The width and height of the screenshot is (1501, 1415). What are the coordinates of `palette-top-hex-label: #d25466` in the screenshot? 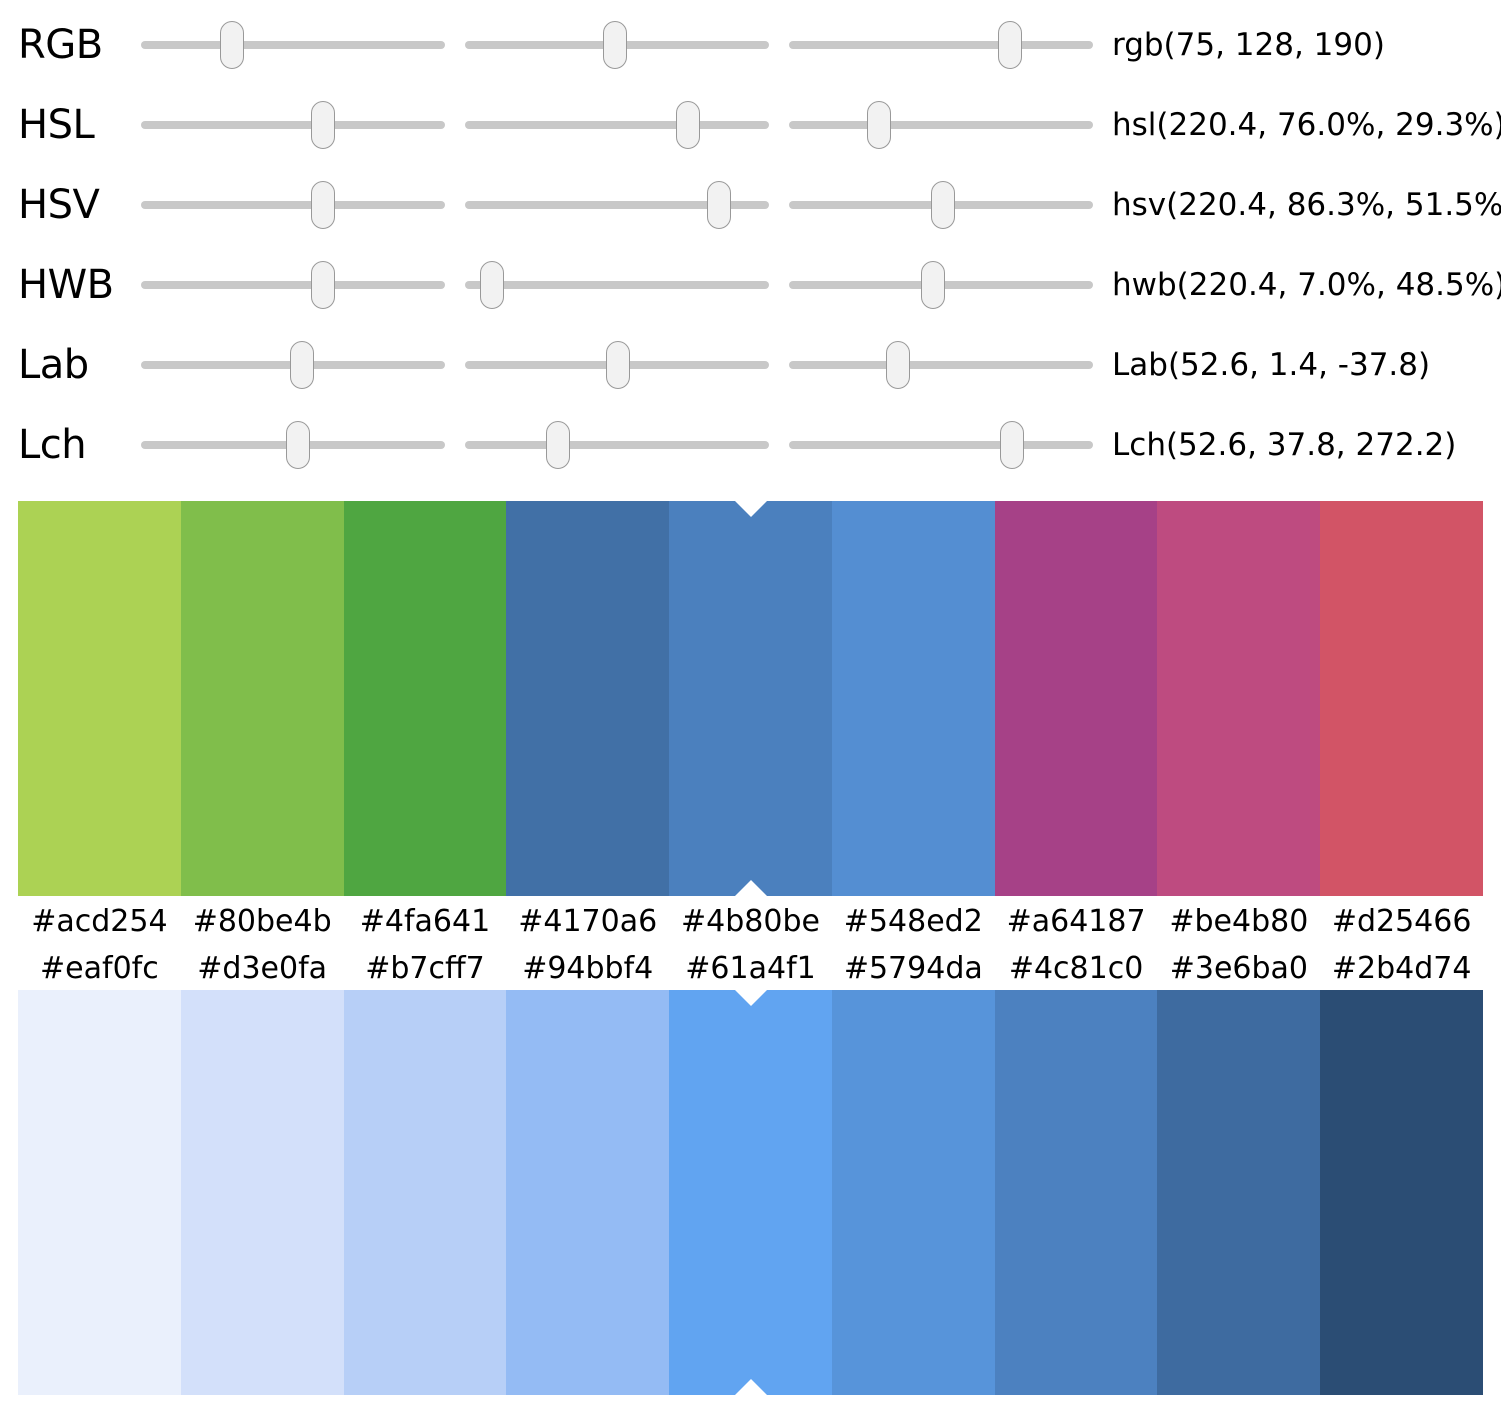 It's located at (1401, 921).